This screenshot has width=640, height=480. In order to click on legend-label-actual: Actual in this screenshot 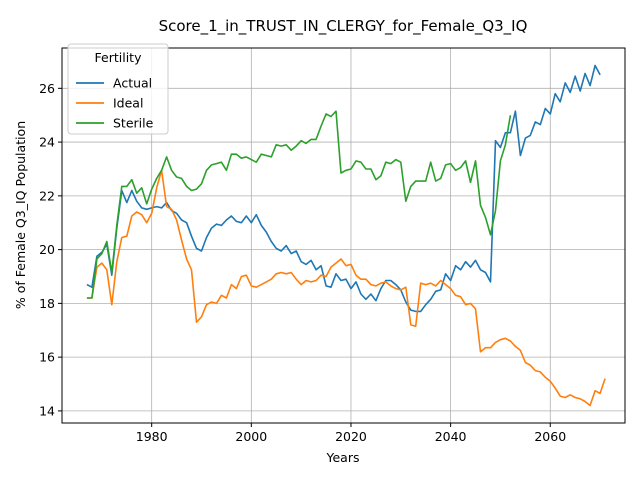, I will do `click(132, 83)`.